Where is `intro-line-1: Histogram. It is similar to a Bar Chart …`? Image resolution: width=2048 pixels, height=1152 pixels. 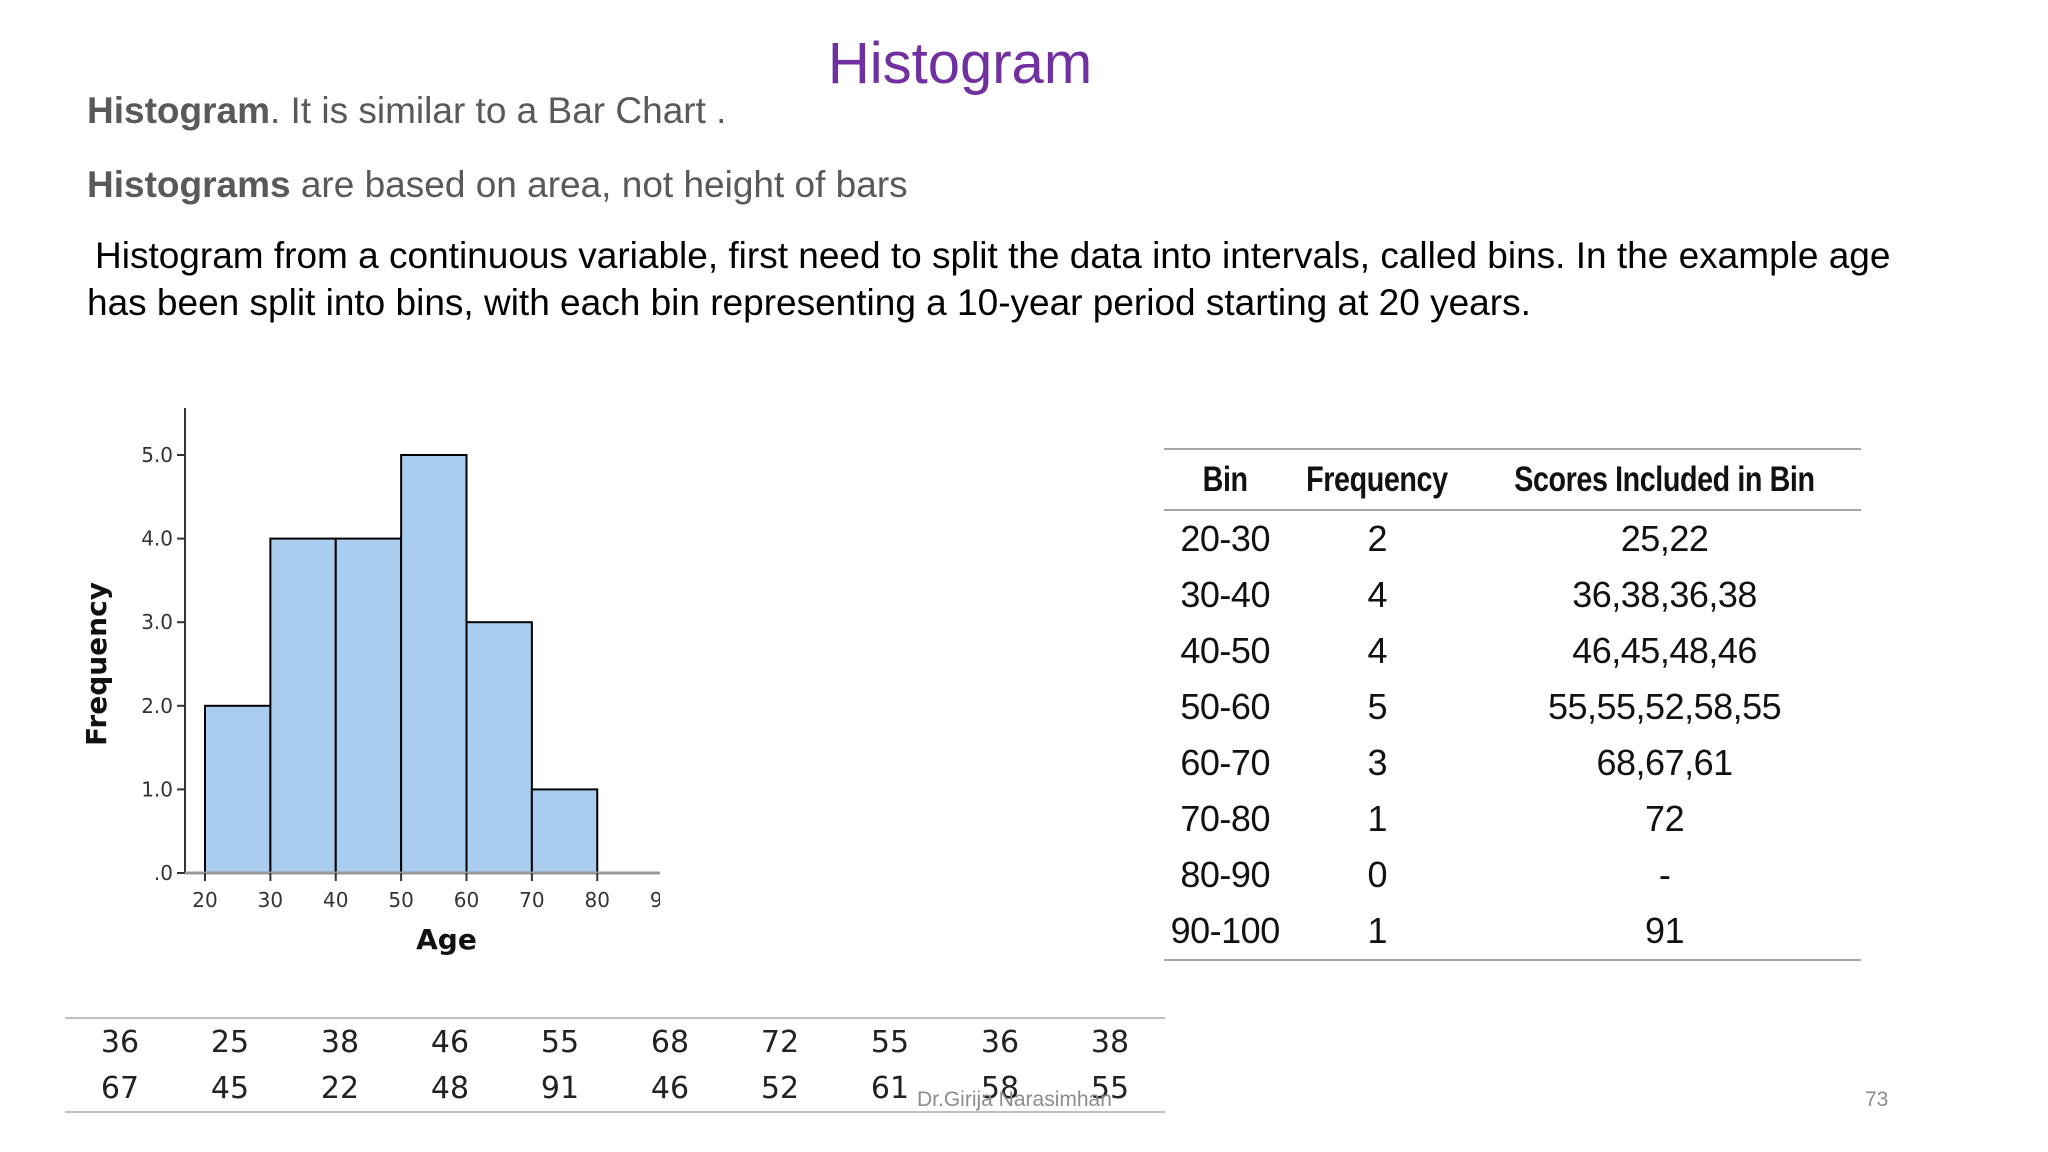
intro-line-1: Histogram. It is similar to a Bar Chart … is located at coordinates (406, 111).